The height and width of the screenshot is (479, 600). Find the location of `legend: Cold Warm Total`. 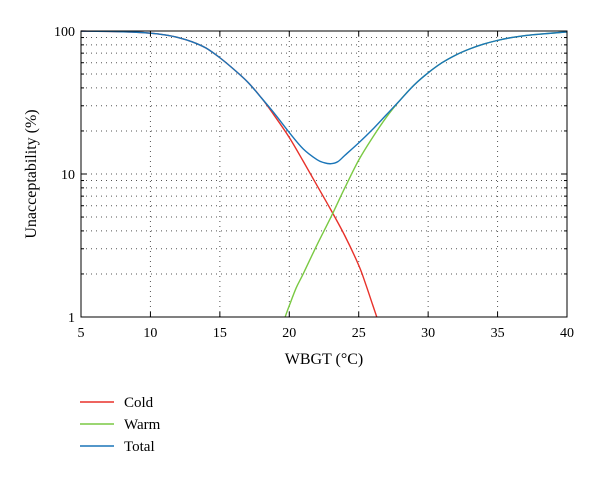

legend: Cold Warm Total is located at coordinates (120, 425).